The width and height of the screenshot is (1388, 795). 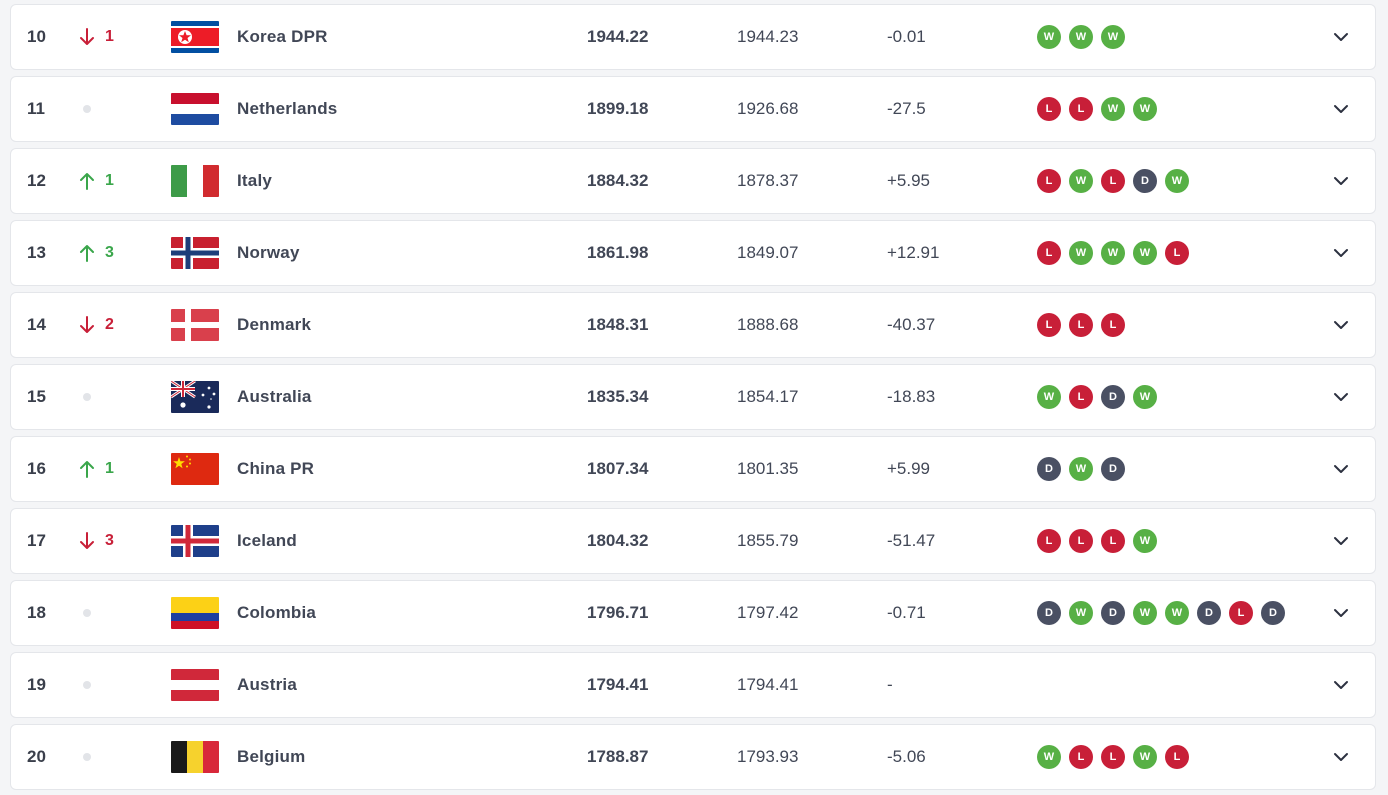 I want to click on ranking-row: 17 3 Iceland 1804.32 1855.79 -51.47 L L L W, so click(x=693, y=541).